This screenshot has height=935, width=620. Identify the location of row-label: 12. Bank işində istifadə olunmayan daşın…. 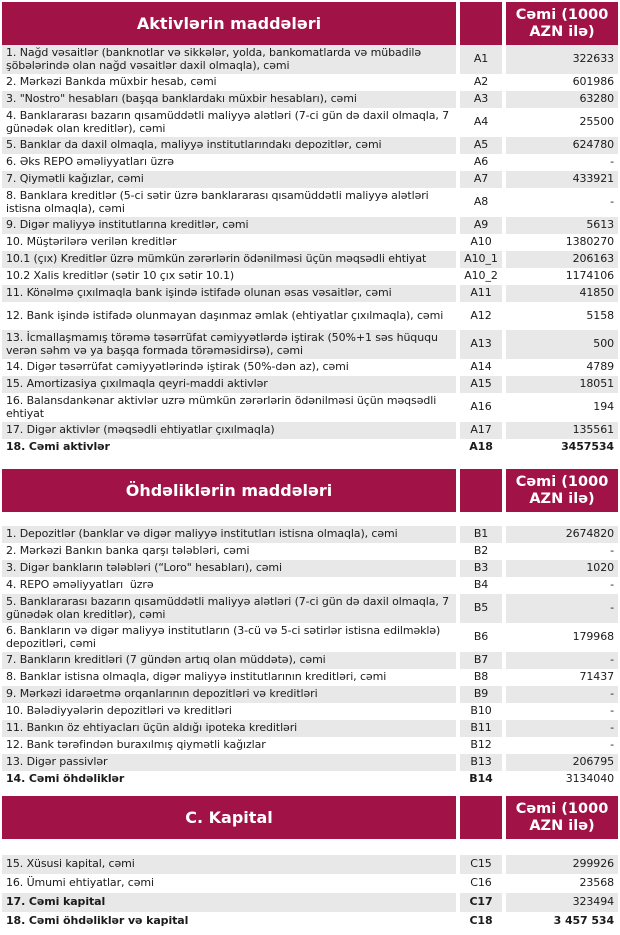
(225, 315).